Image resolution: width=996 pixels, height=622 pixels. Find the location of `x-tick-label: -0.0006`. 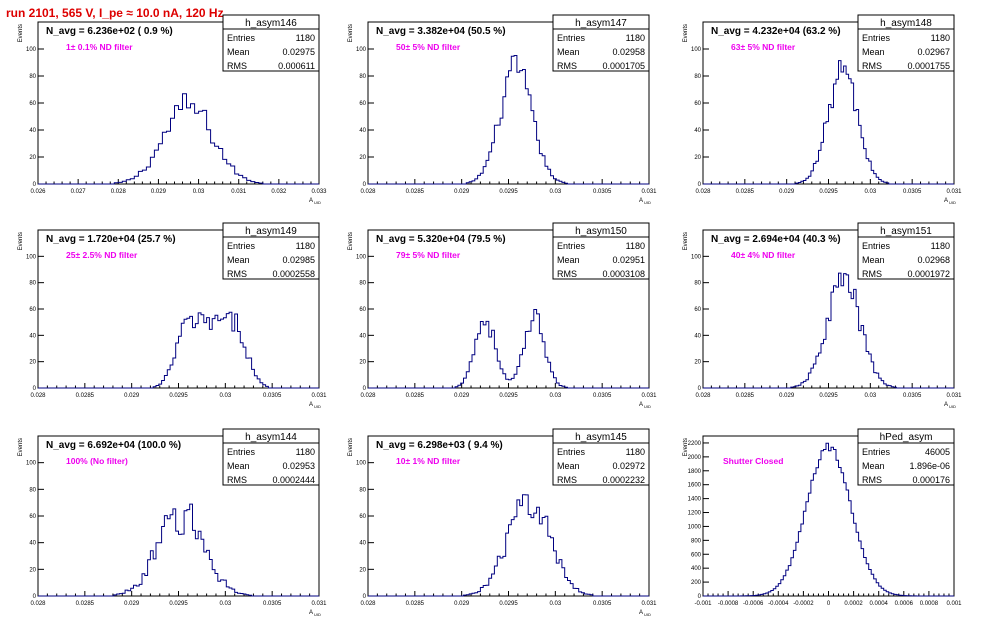

x-tick-label: -0.0006 is located at coordinates (753, 604).